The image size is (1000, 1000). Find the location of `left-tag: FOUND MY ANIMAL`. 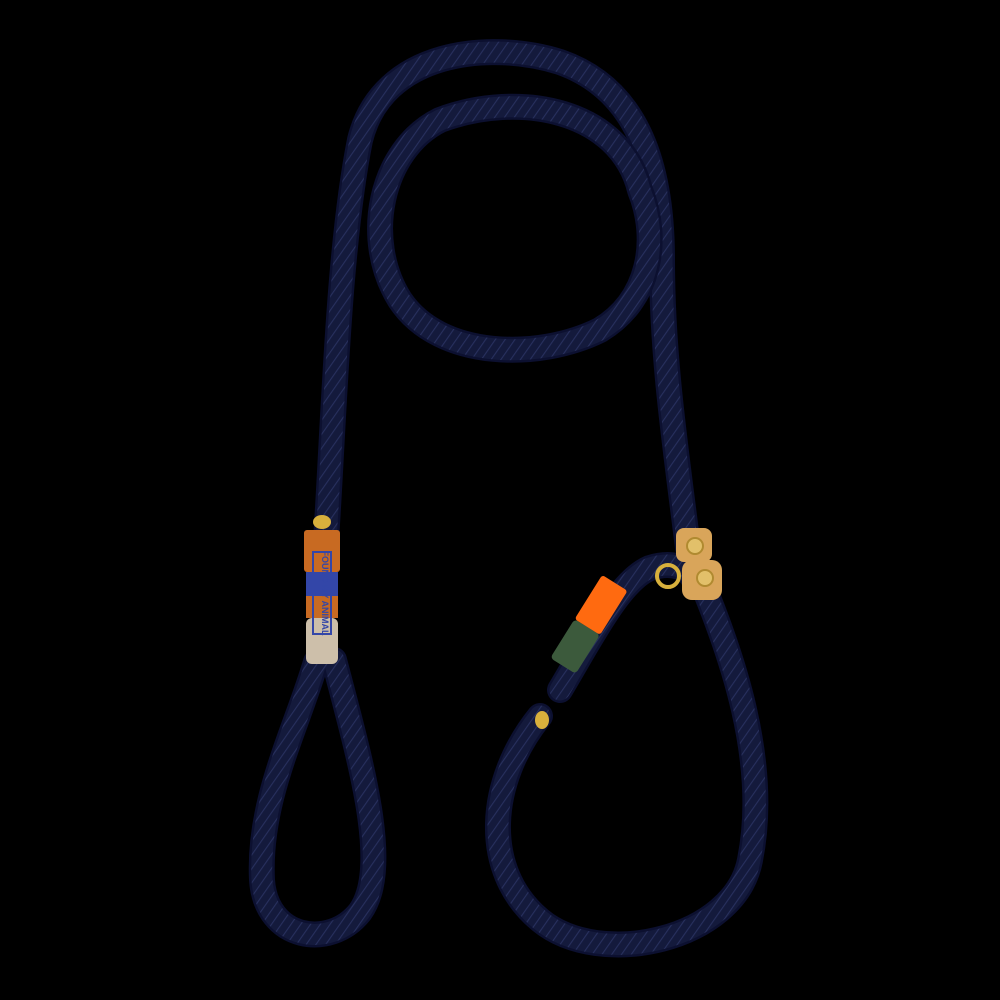

left-tag: FOUND MY ANIMAL is located at coordinates (322, 589).